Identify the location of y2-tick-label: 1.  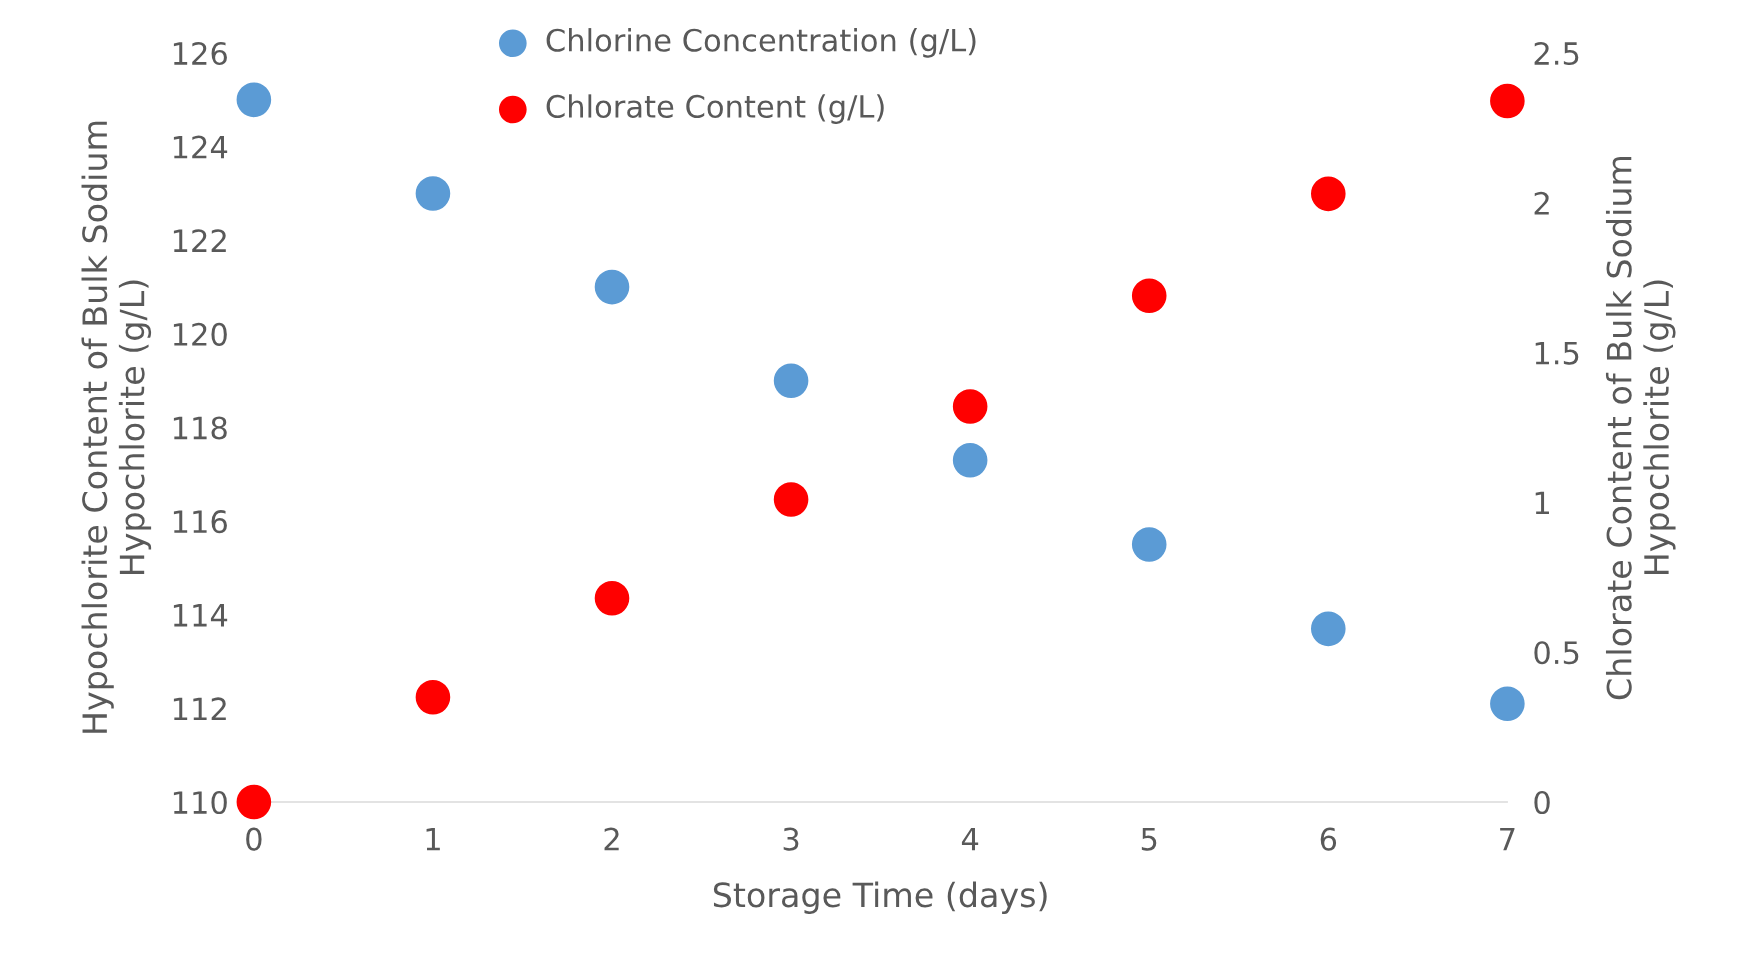
(1542, 503).